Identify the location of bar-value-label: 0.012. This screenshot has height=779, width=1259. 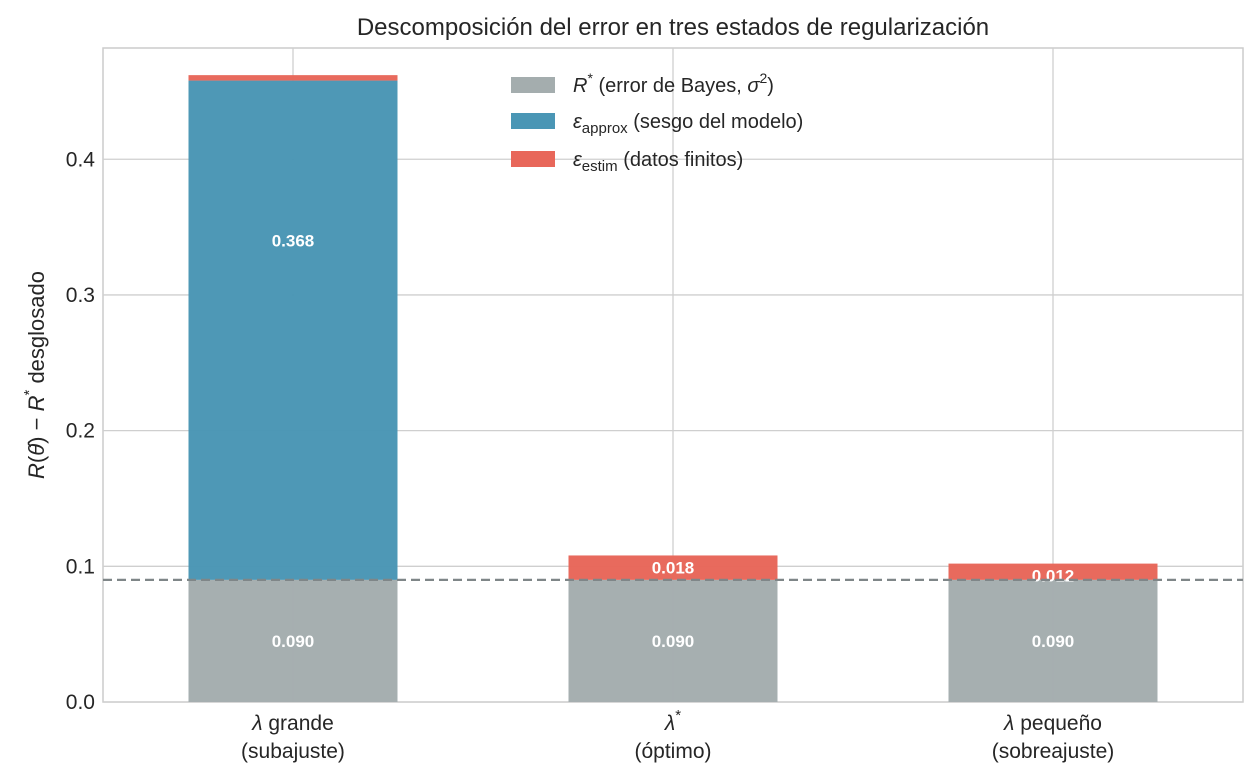
(1053, 576).